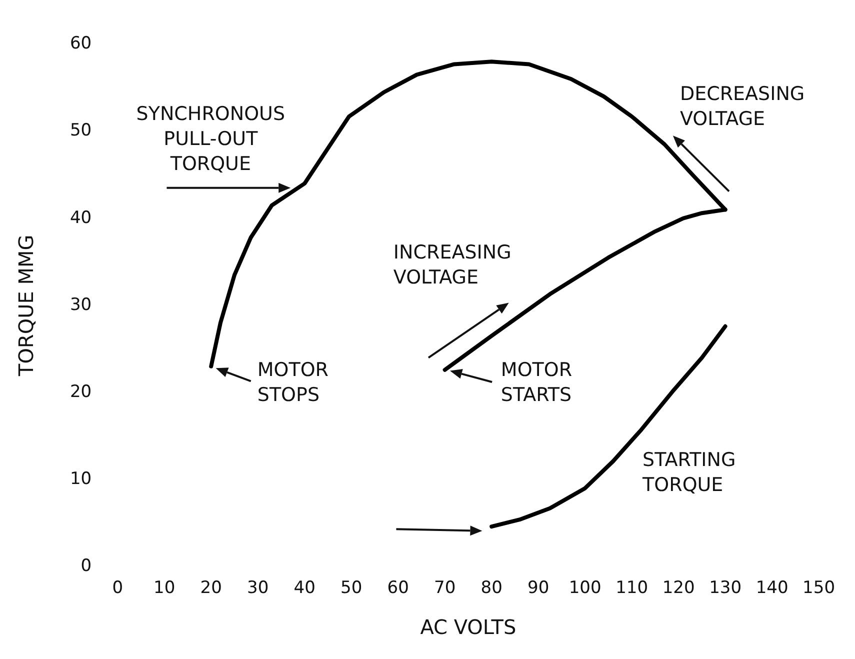 The height and width of the screenshot is (659, 855). Describe the element at coordinates (258, 588) in the screenshot. I see `x-tick-label: 30` at that location.